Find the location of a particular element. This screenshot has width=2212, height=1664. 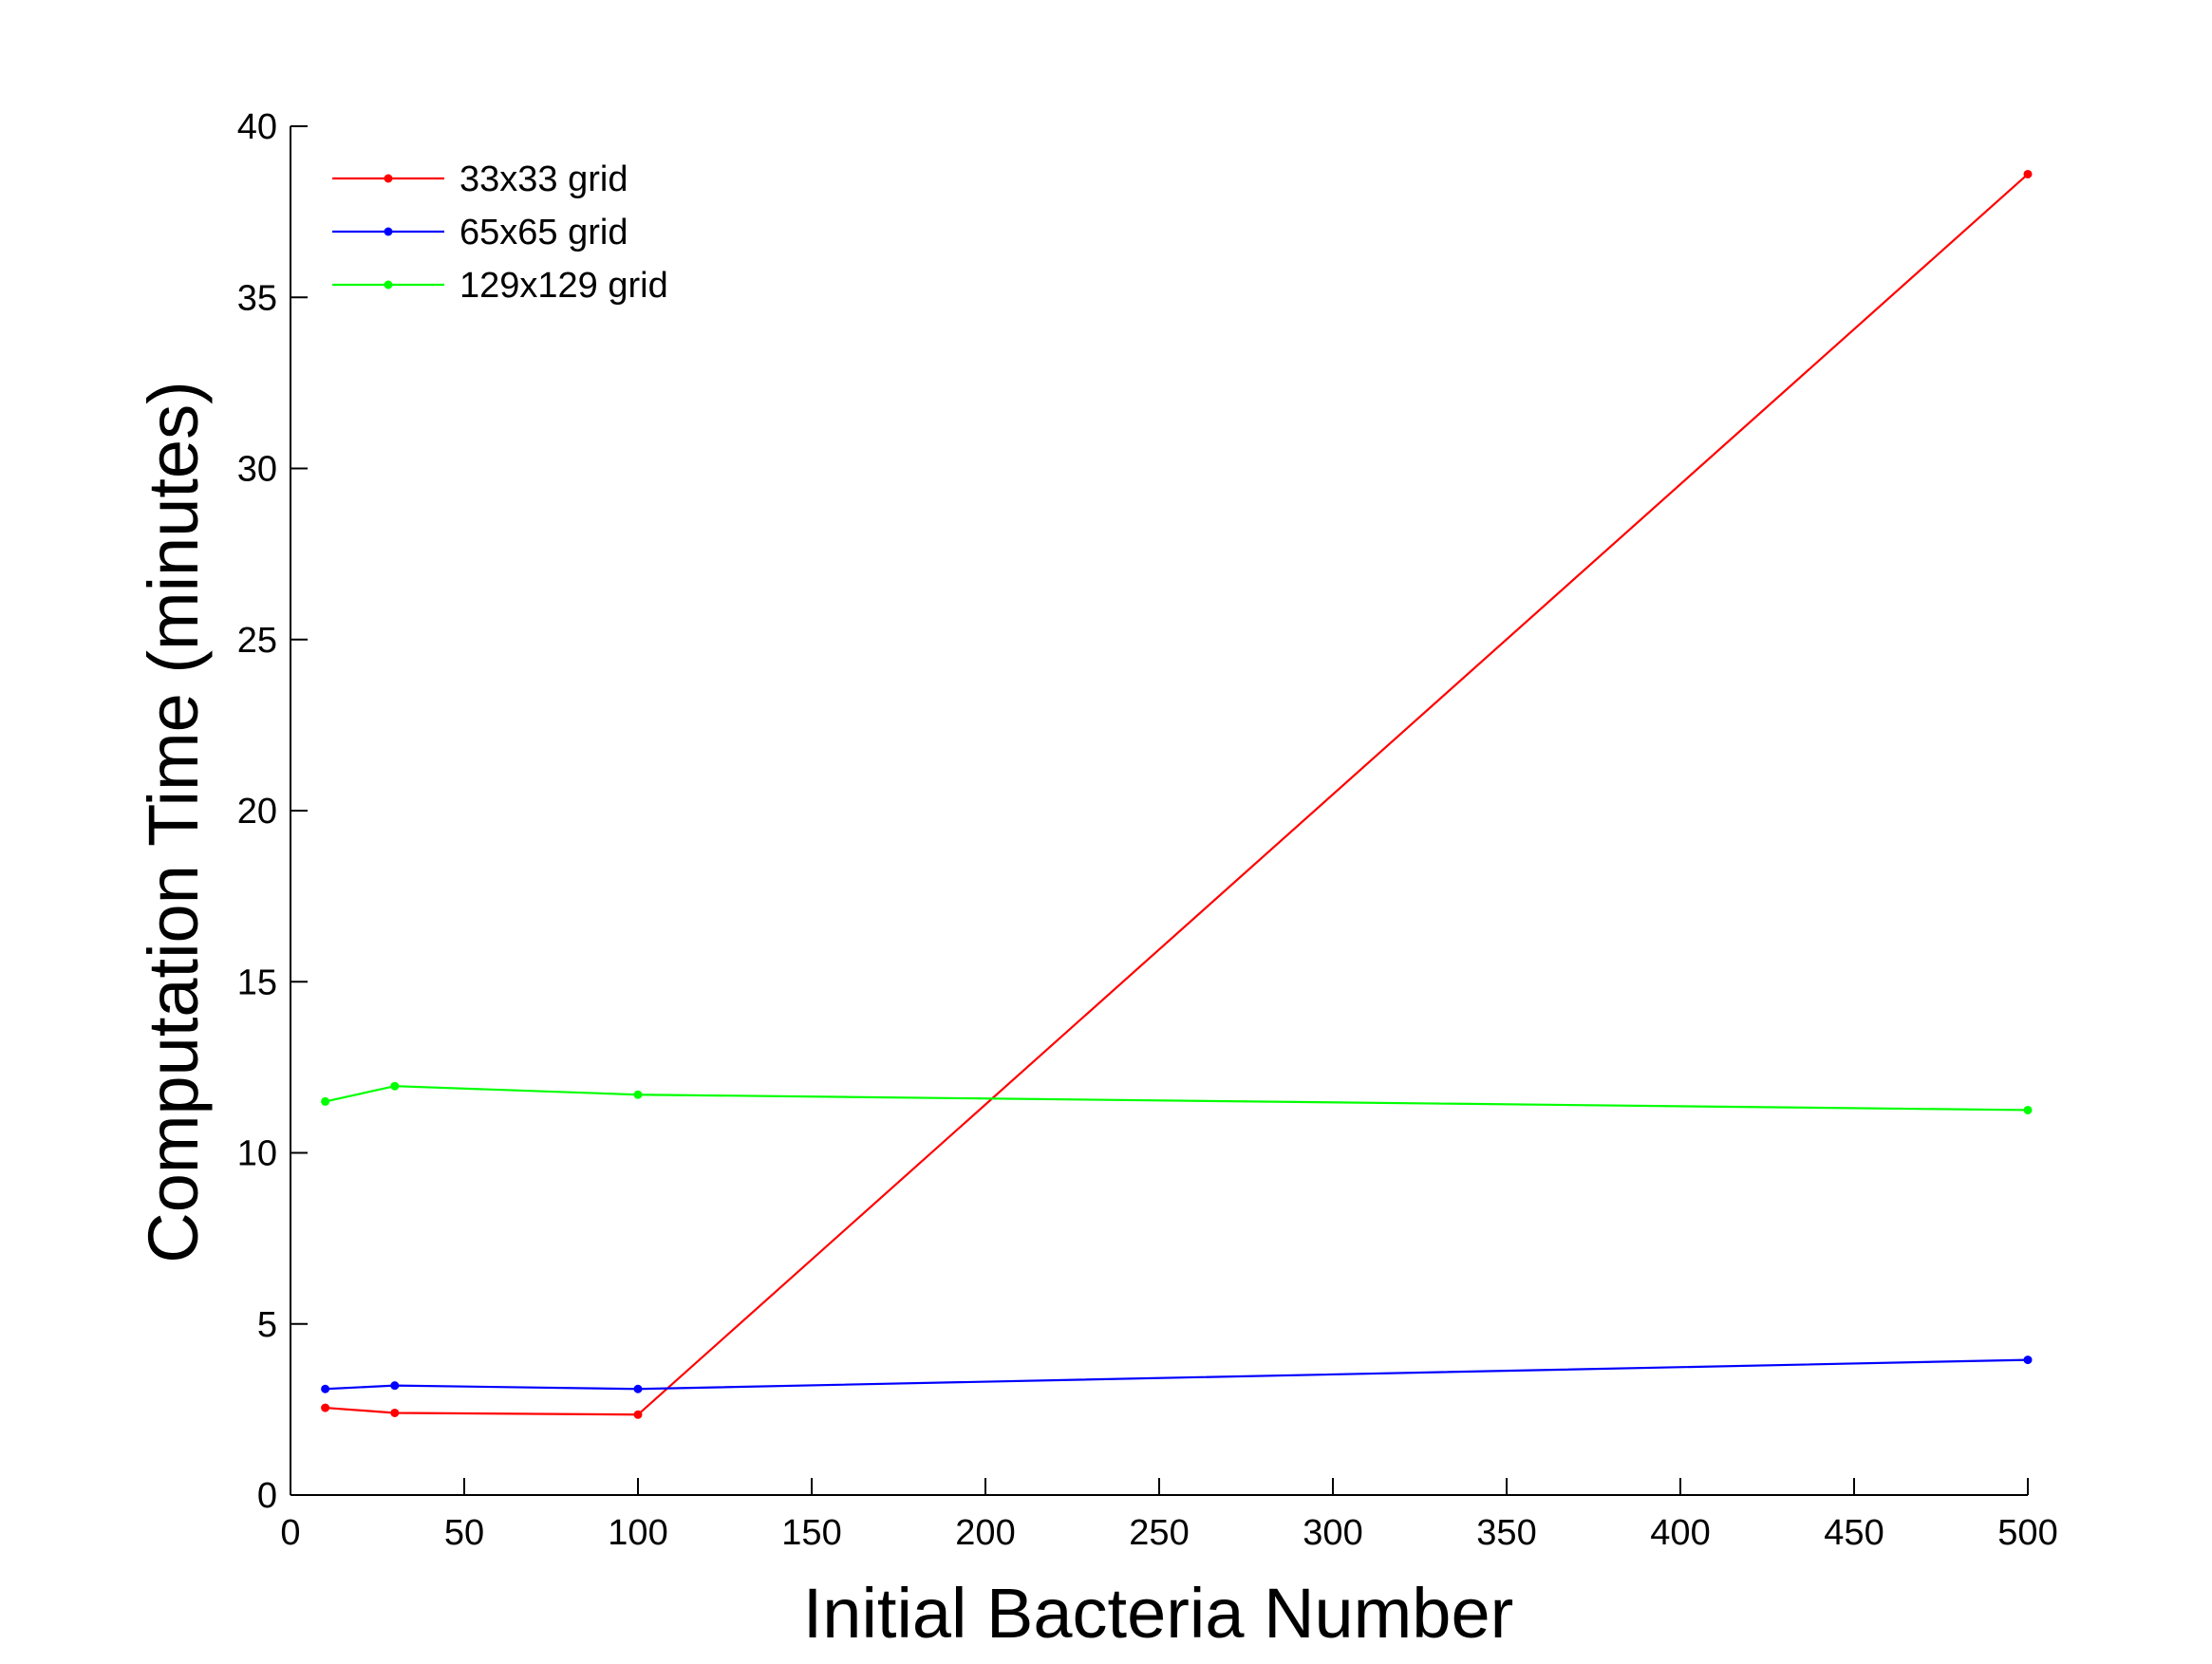

x-tick-label: 500 is located at coordinates (2027, 1533).